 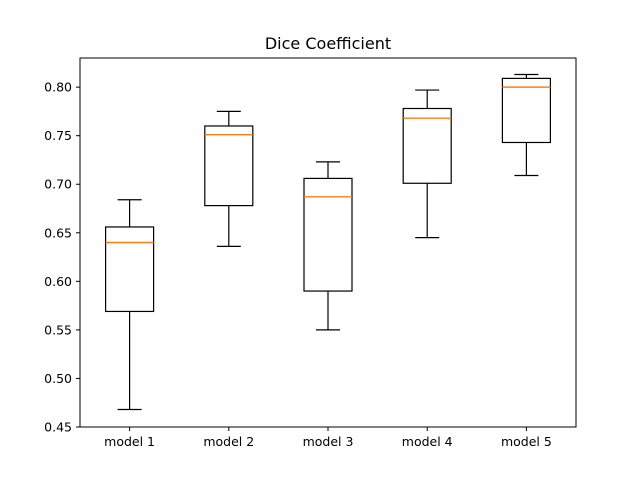 What do you see at coordinates (427, 441) in the screenshot?
I see `x-tick-label: model 4` at bounding box center [427, 441].